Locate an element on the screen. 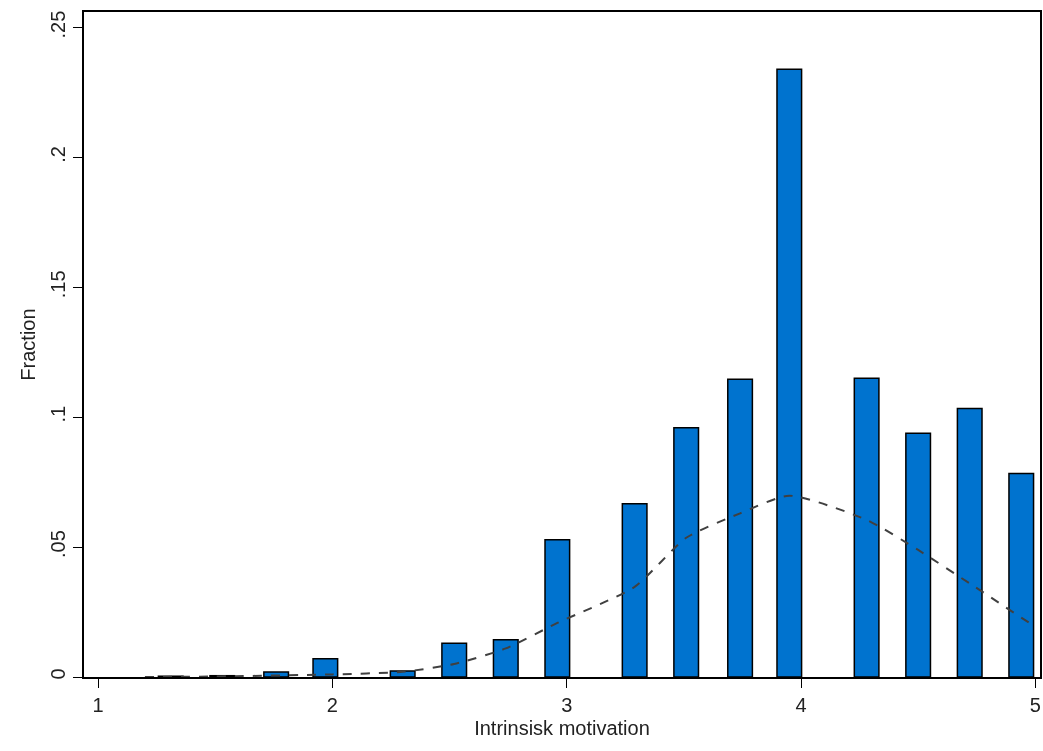  y-tick-label: .25 is located at coordinates (58, 24).